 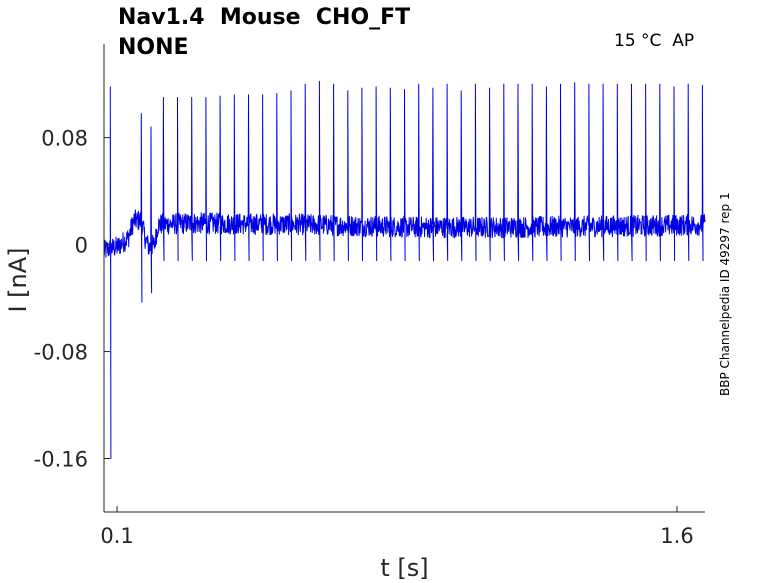 I want to click on y-tick-label: 0, so click(x=81, y=246).